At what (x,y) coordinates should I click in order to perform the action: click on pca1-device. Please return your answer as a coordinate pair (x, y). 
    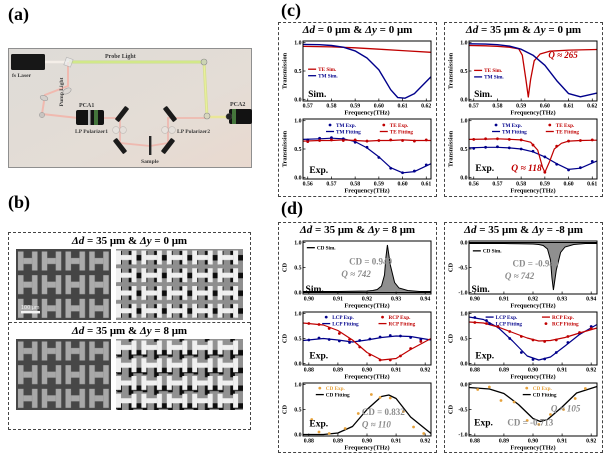
    Looking at the image, I should click on (90, 117).